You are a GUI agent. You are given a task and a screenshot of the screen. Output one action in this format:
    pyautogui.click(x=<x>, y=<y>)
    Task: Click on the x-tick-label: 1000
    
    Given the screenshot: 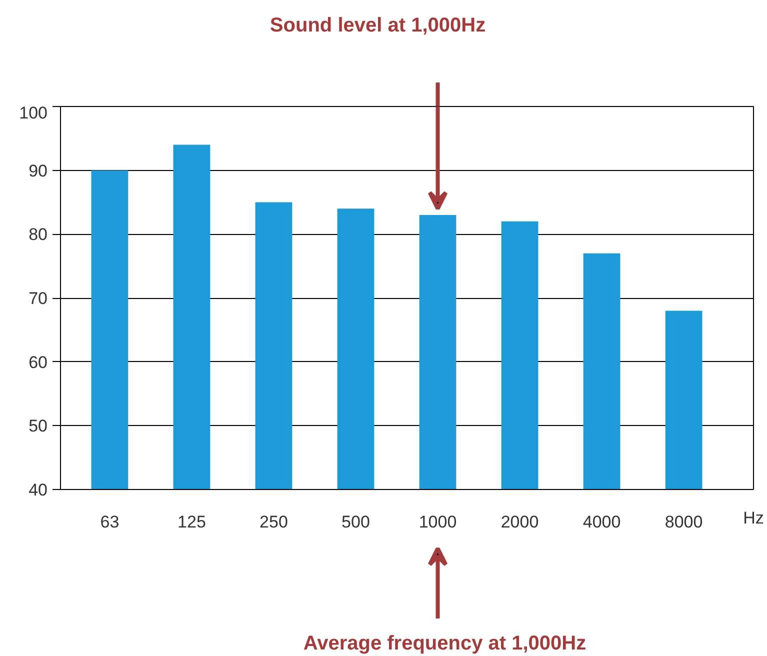 What is the action you would take?
    pyautogui.click(x=437, y=522)
    